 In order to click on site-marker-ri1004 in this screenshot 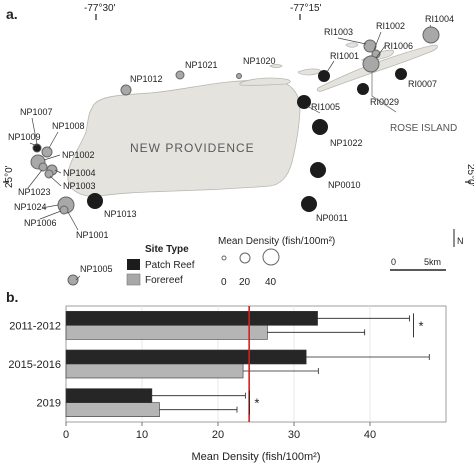, I will do `click(431, 35)`.